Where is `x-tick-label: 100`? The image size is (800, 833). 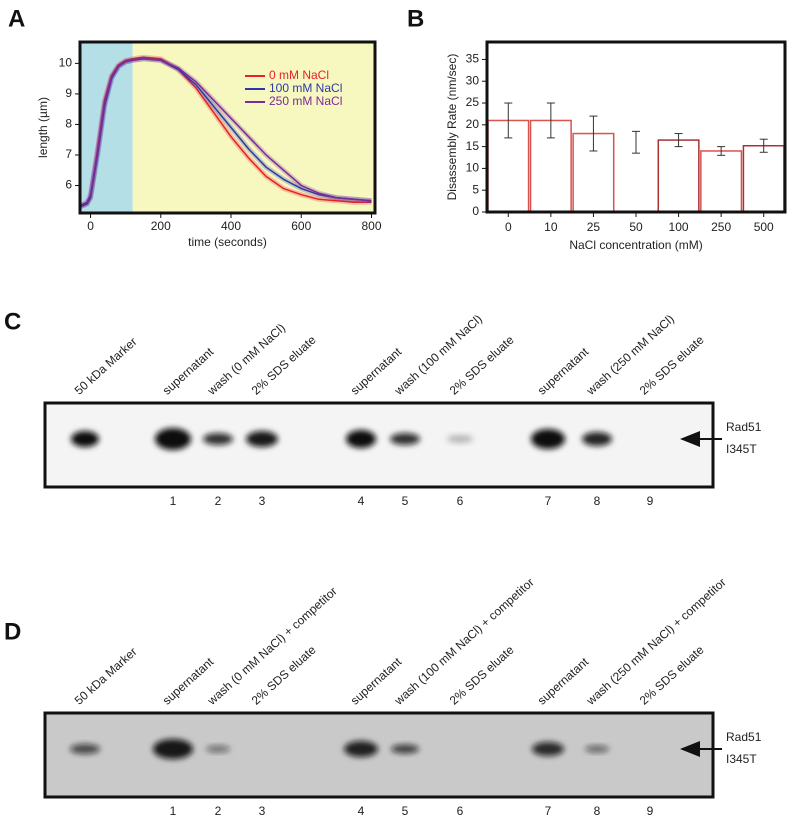 x-tick-label: 100 is located at coordinates (679, 227).